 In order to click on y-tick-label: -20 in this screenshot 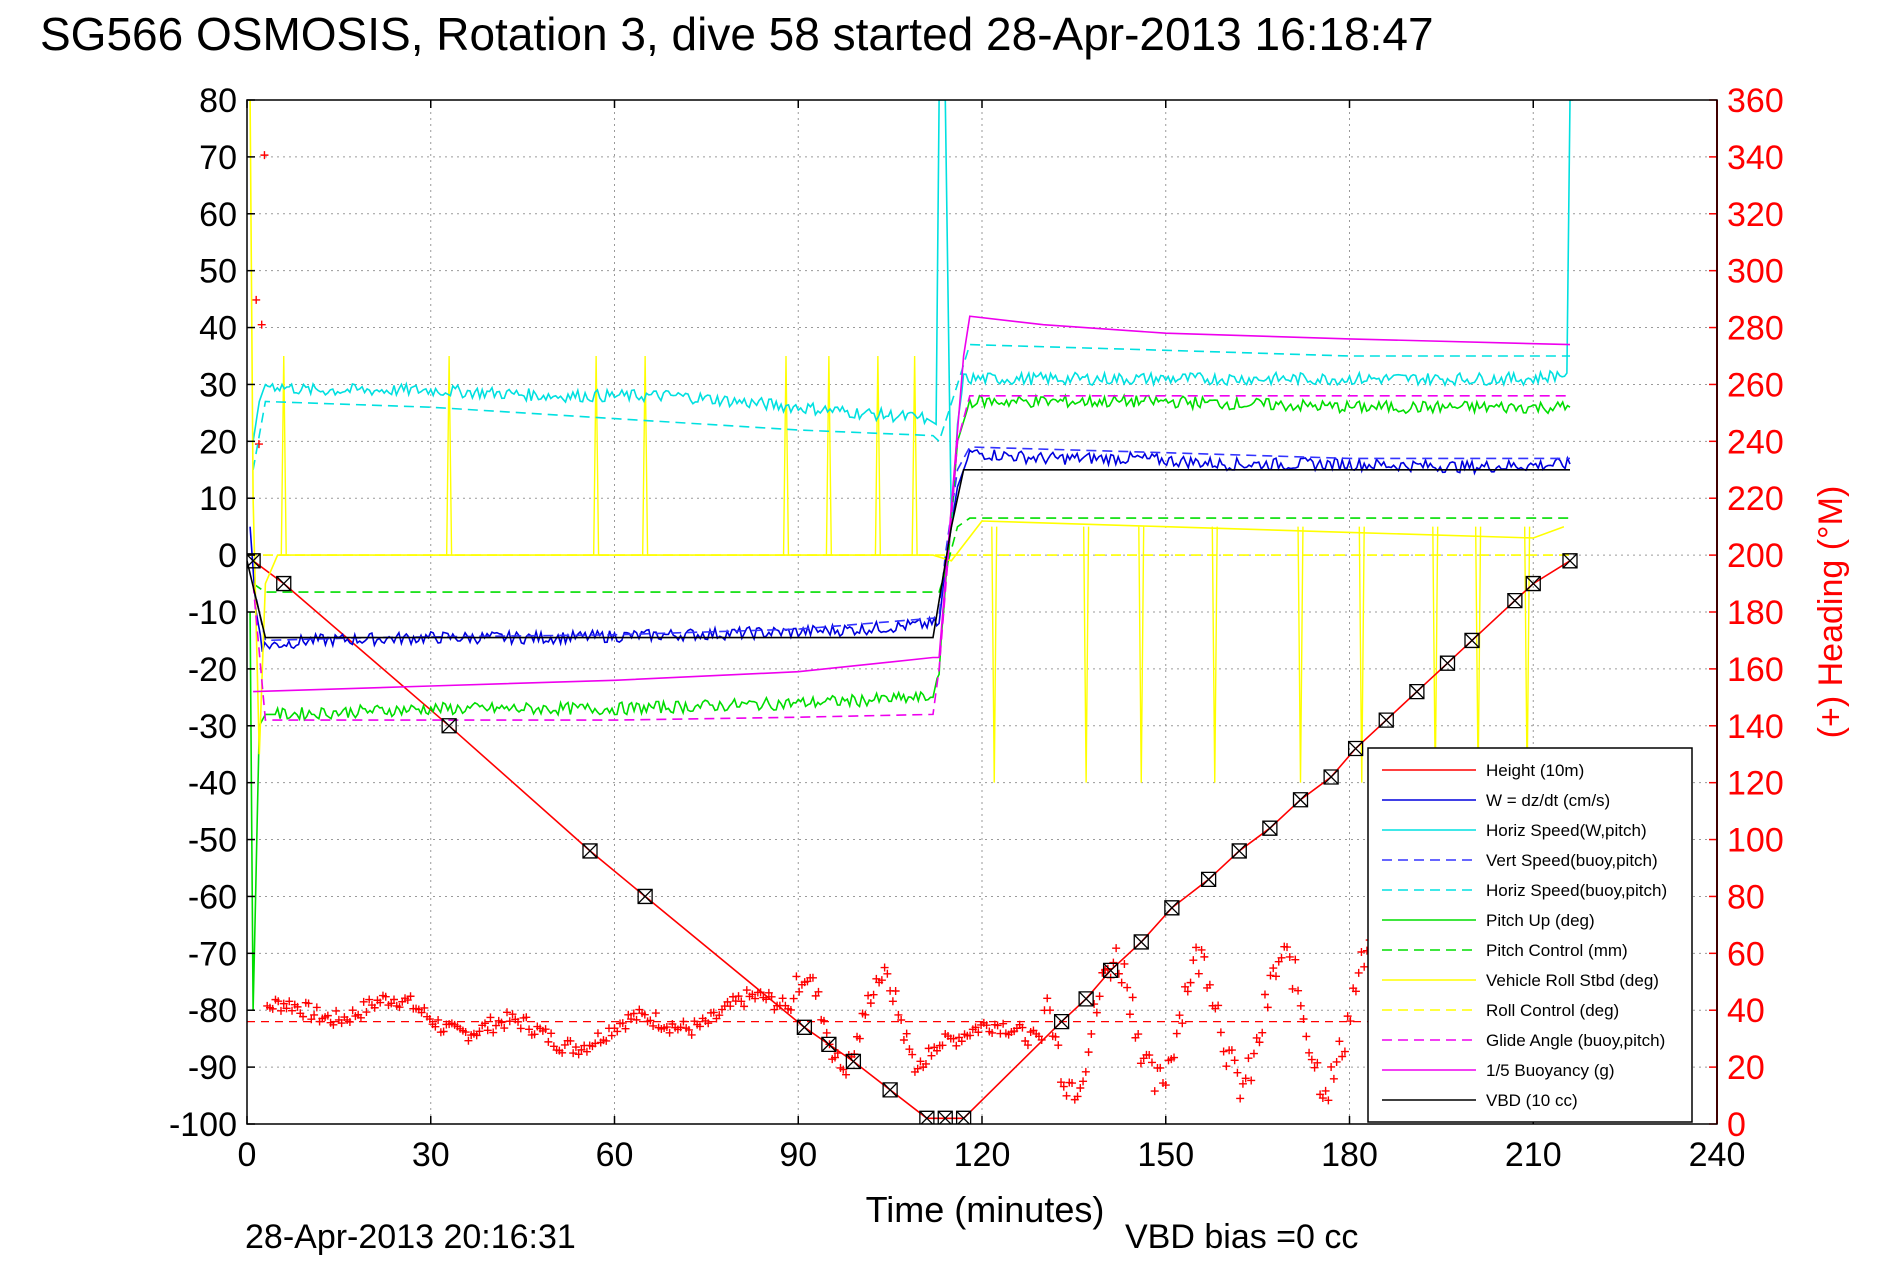, I will do `click(212, 670)`.